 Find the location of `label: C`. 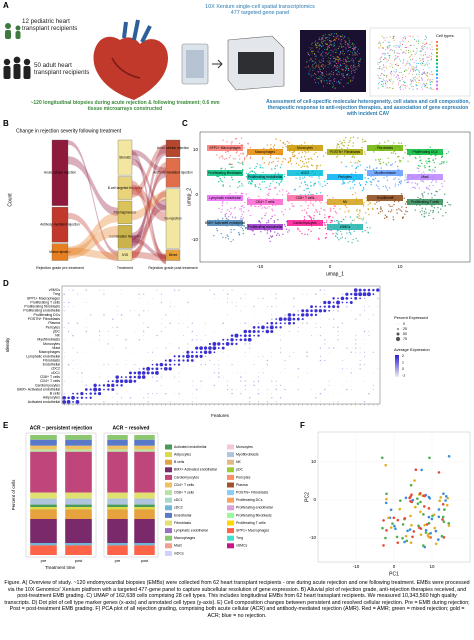

label: C is located at coordinates (185, 123).